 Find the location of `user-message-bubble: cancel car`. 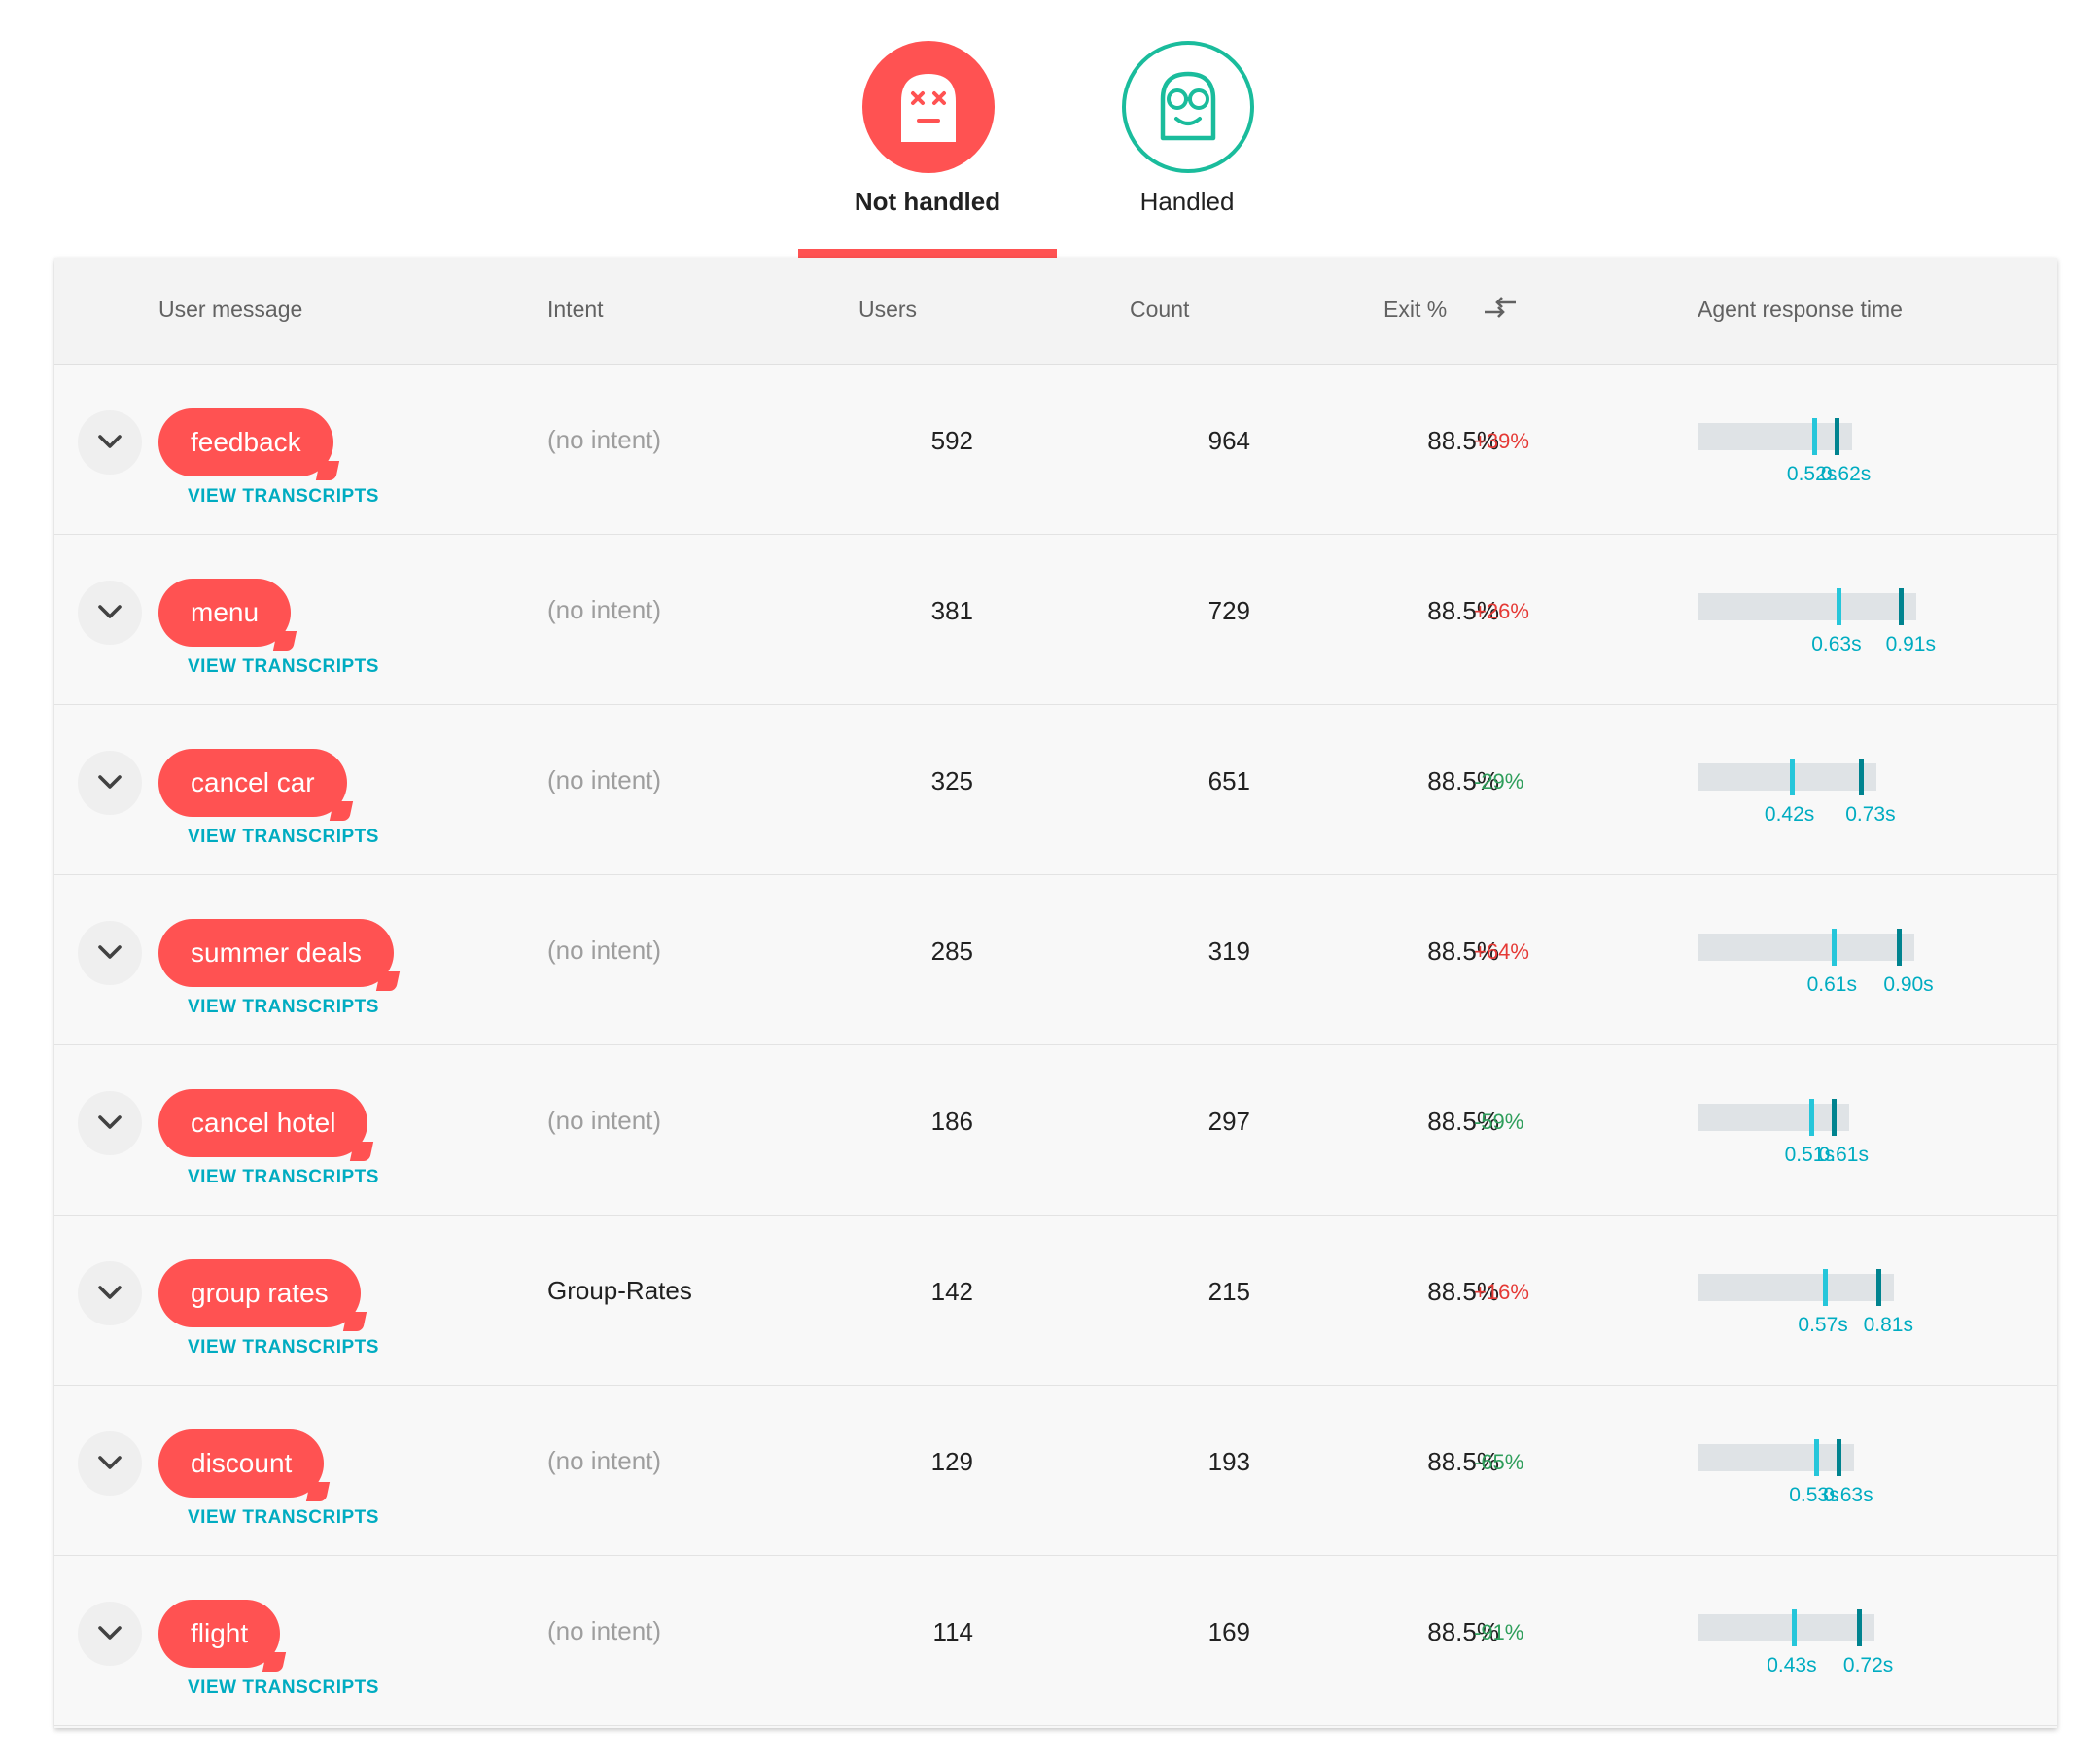

user-message-bubble: cancel car is located at coordinates (252, 783).